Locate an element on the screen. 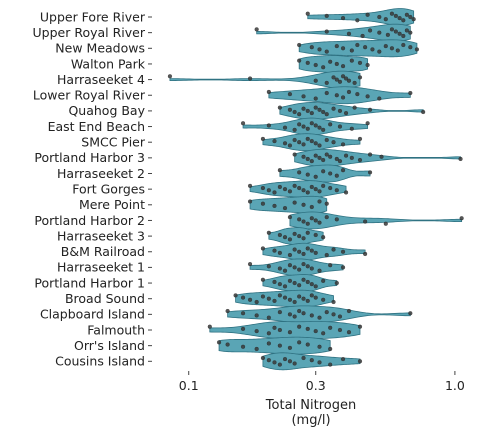 This screenshot has width=480, height=432. y-tick-label-portland-harbor-2: Portland Harbor 2 is located at coordinates (89, 220).